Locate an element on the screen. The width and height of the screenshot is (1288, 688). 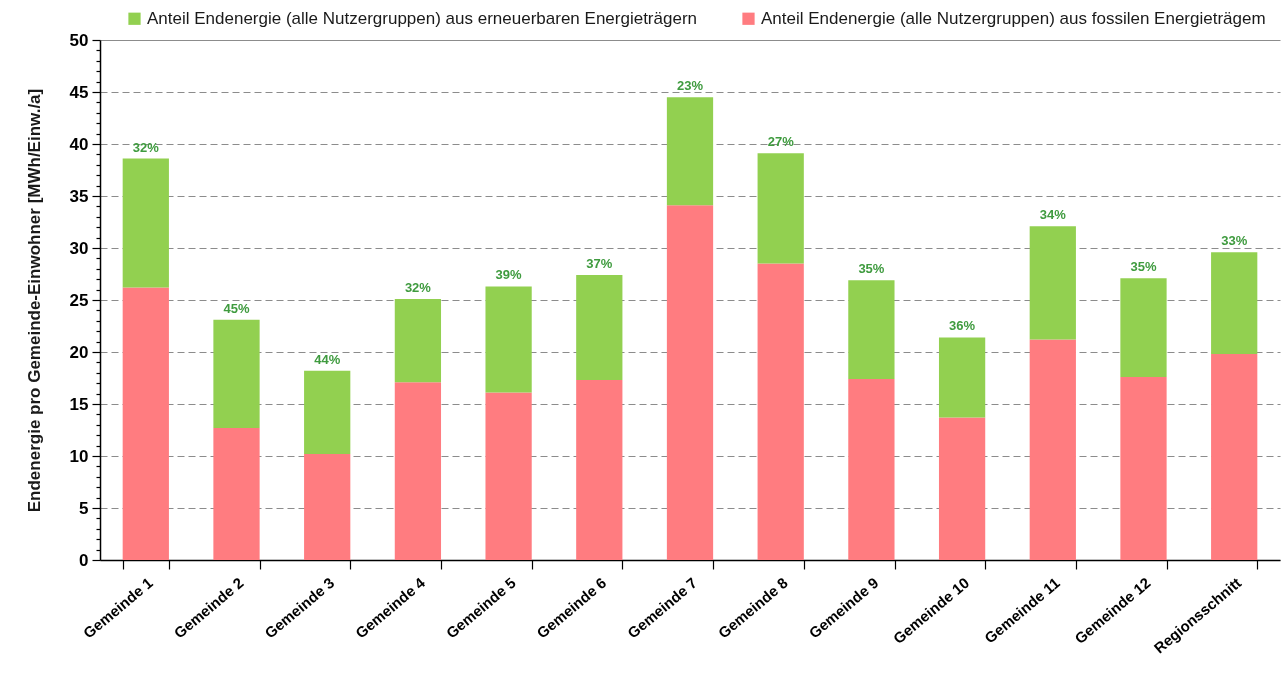
annotation: 39% is located at coordinates (509, 275).